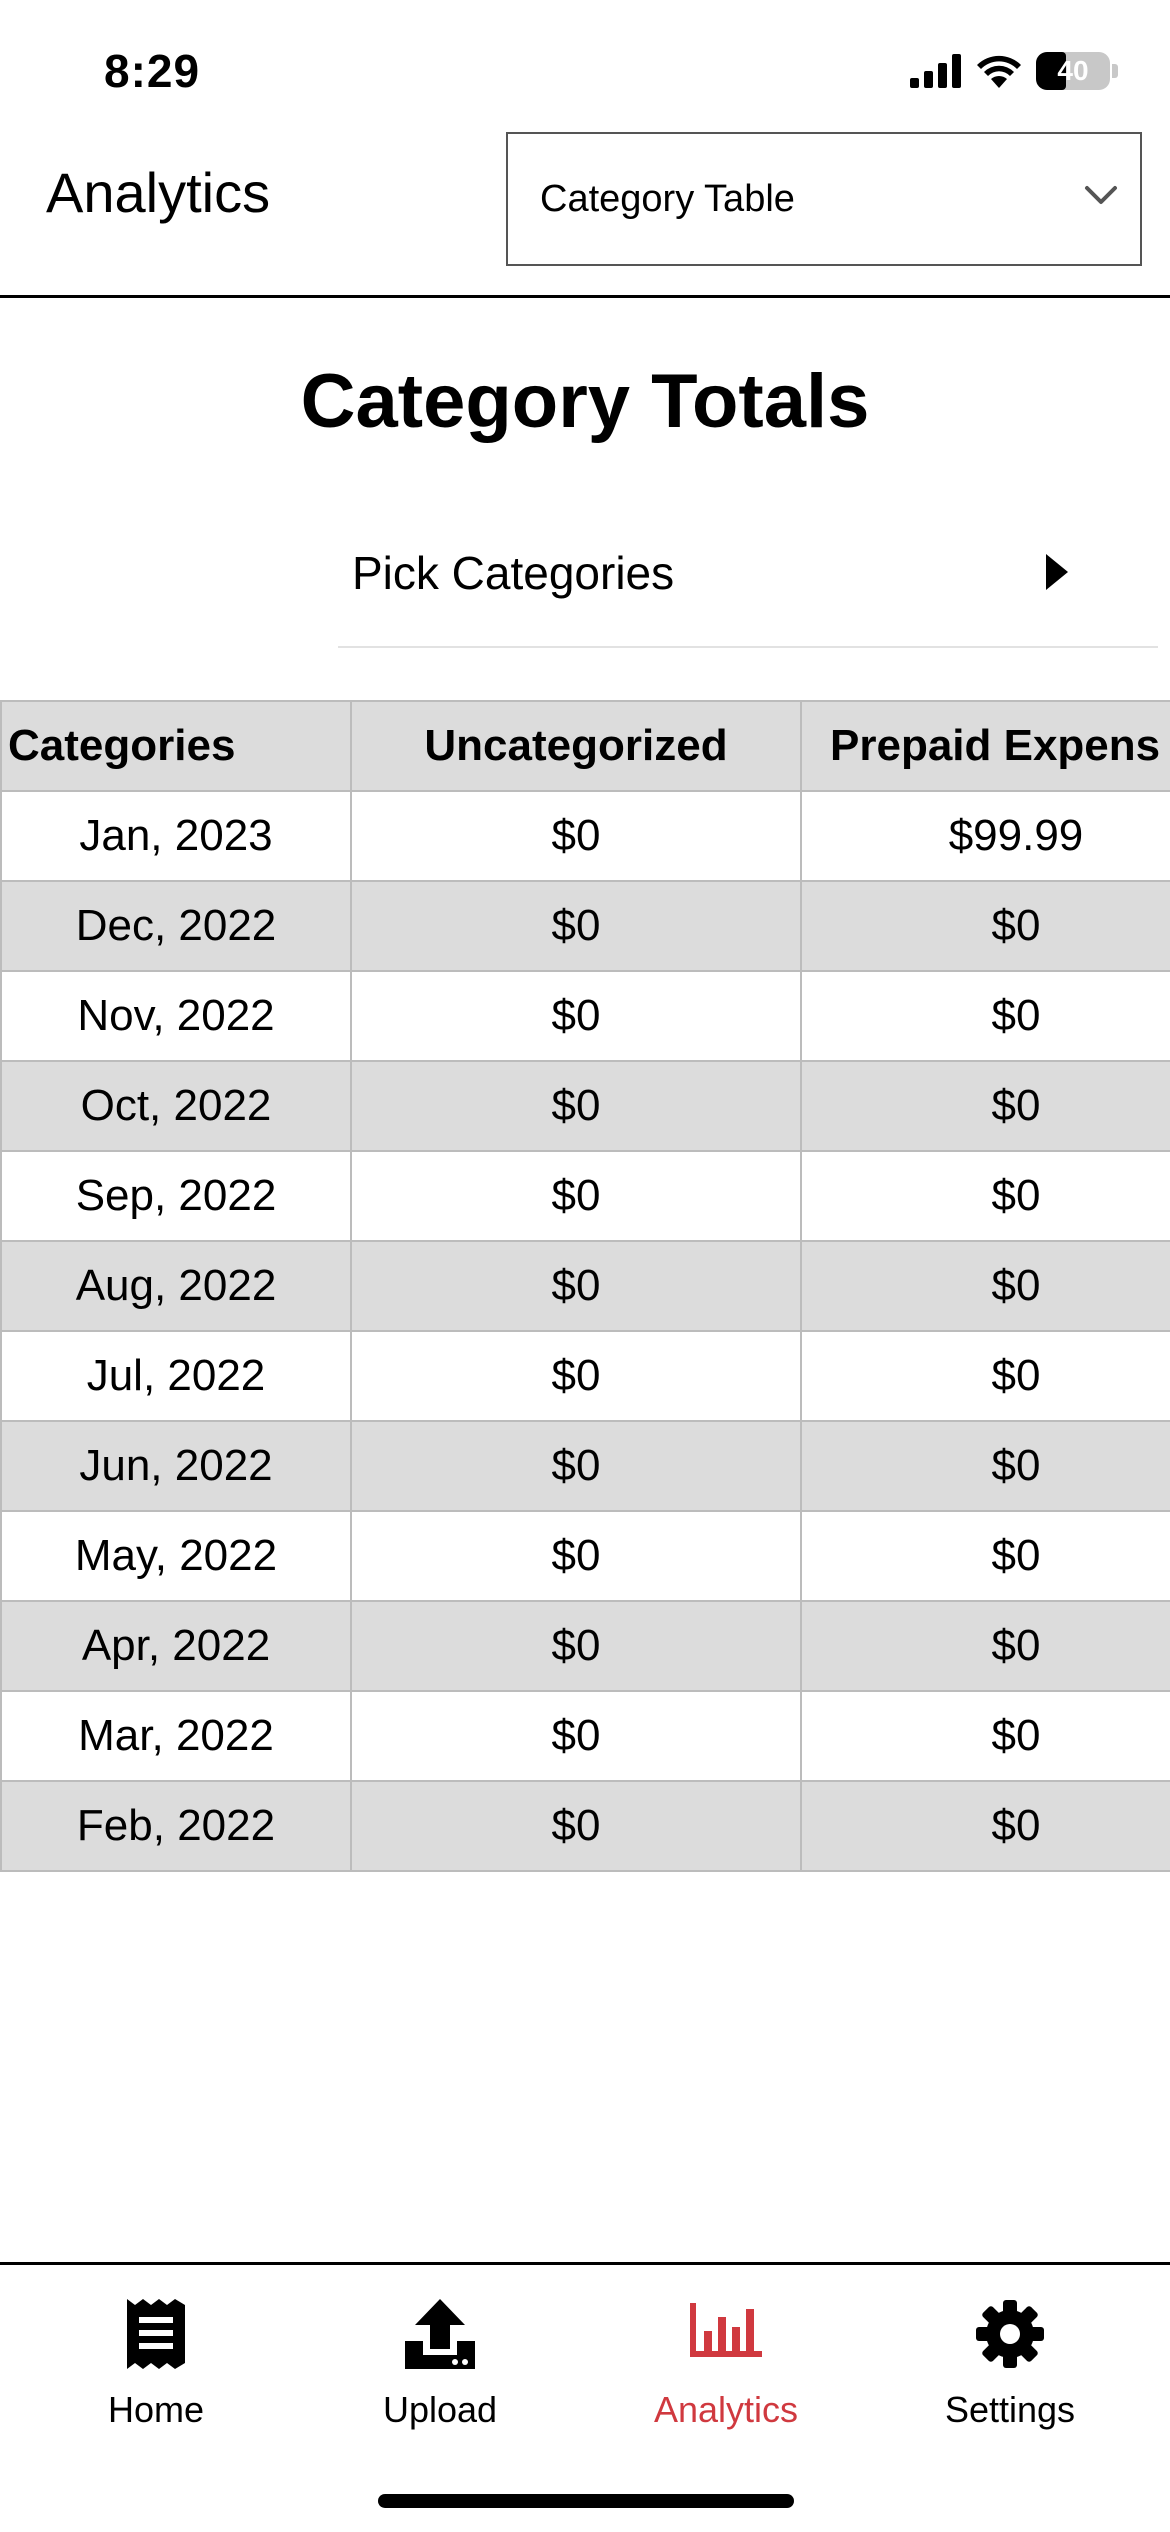 The height and width of the screenshot is (2532, 1170). I want to click on tab-upload: Upload, so click(440, 2364).